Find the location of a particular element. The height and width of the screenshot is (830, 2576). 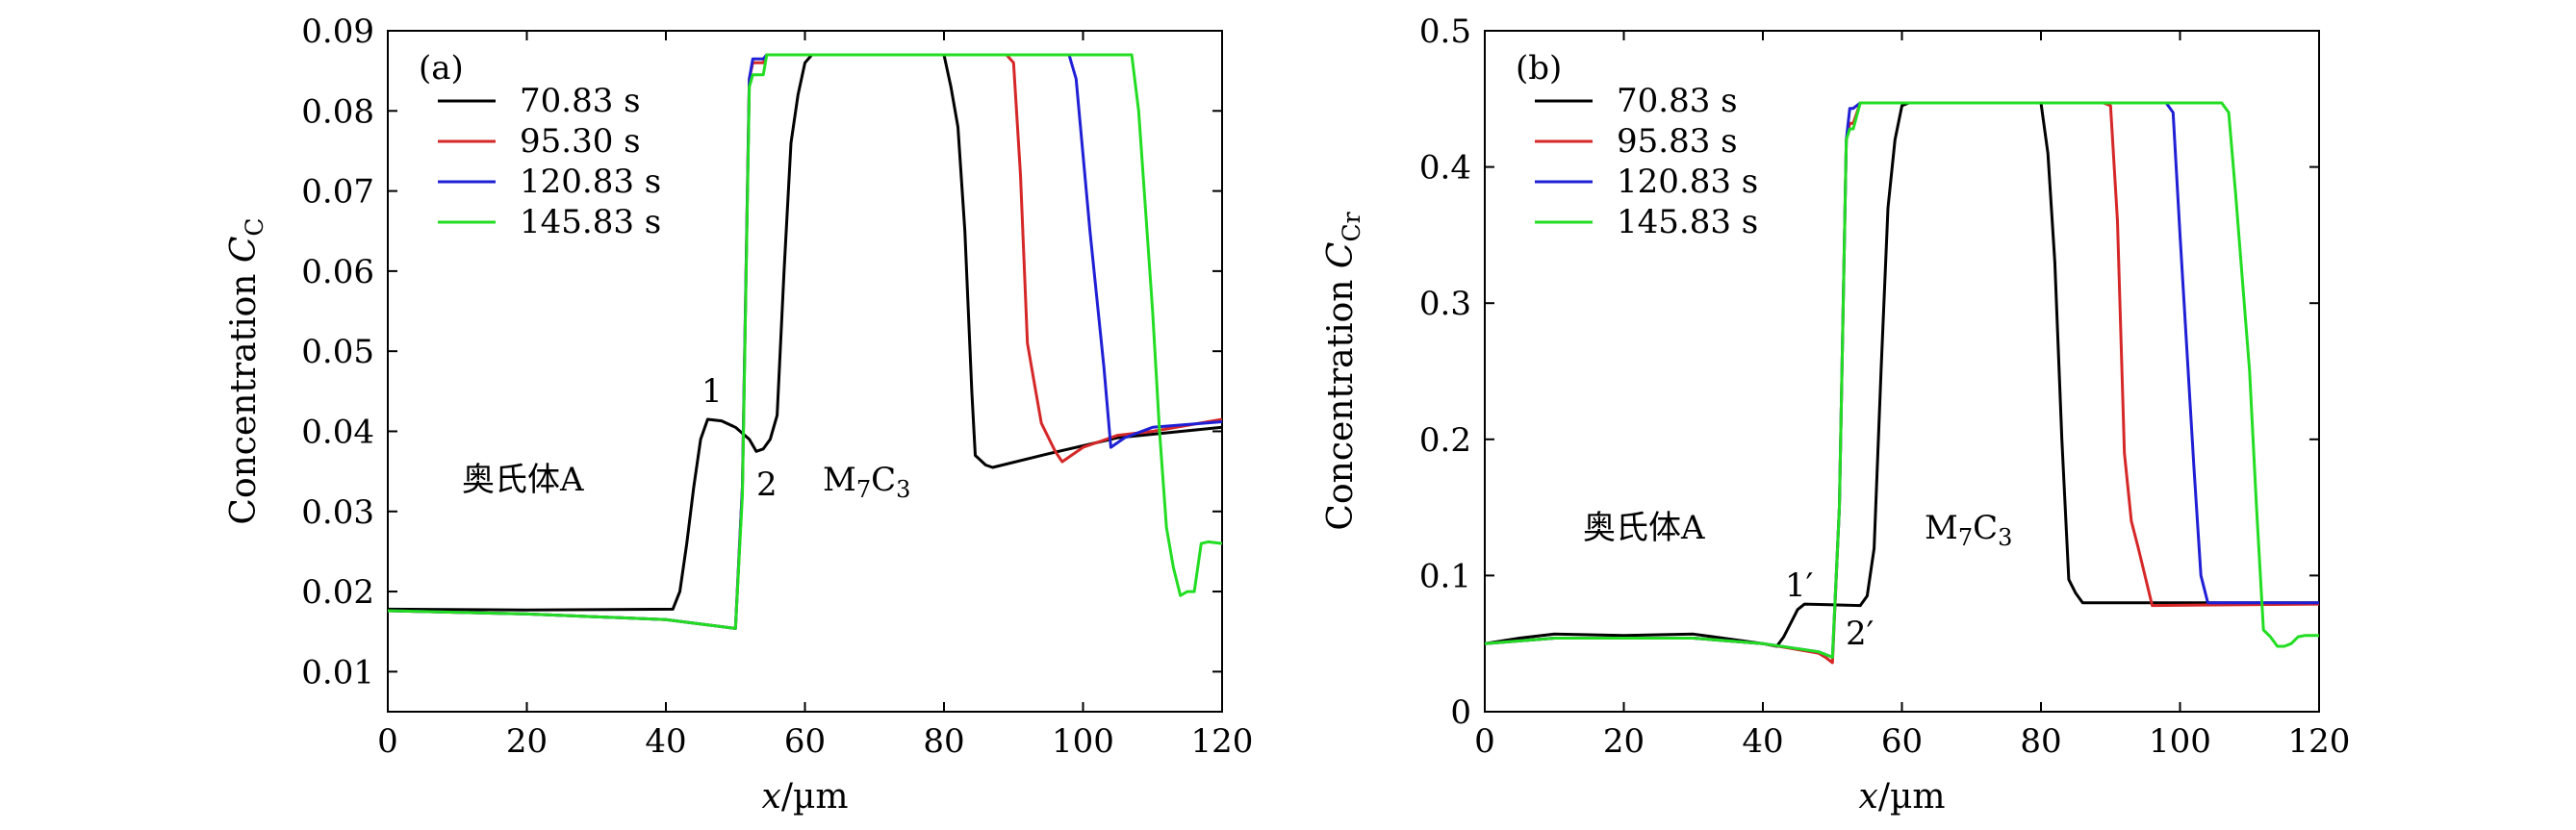

chart-b-y-tick-label: 0.2 is located at coordinates (1445, 440).